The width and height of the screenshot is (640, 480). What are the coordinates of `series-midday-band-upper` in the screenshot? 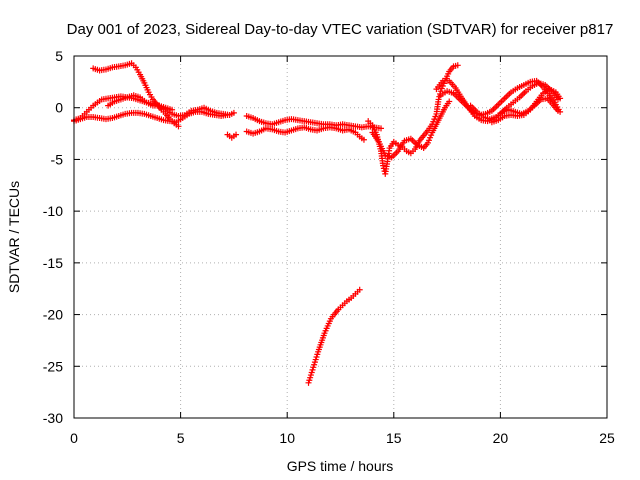 It's located at (314, 122).